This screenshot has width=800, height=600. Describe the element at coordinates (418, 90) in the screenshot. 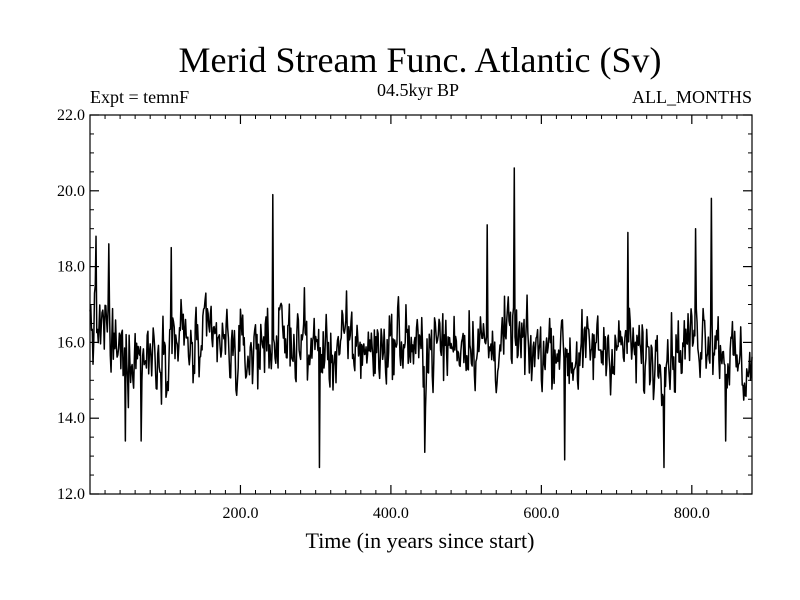

I see `chart-subtitle: 04.5kyr BP` at that location.